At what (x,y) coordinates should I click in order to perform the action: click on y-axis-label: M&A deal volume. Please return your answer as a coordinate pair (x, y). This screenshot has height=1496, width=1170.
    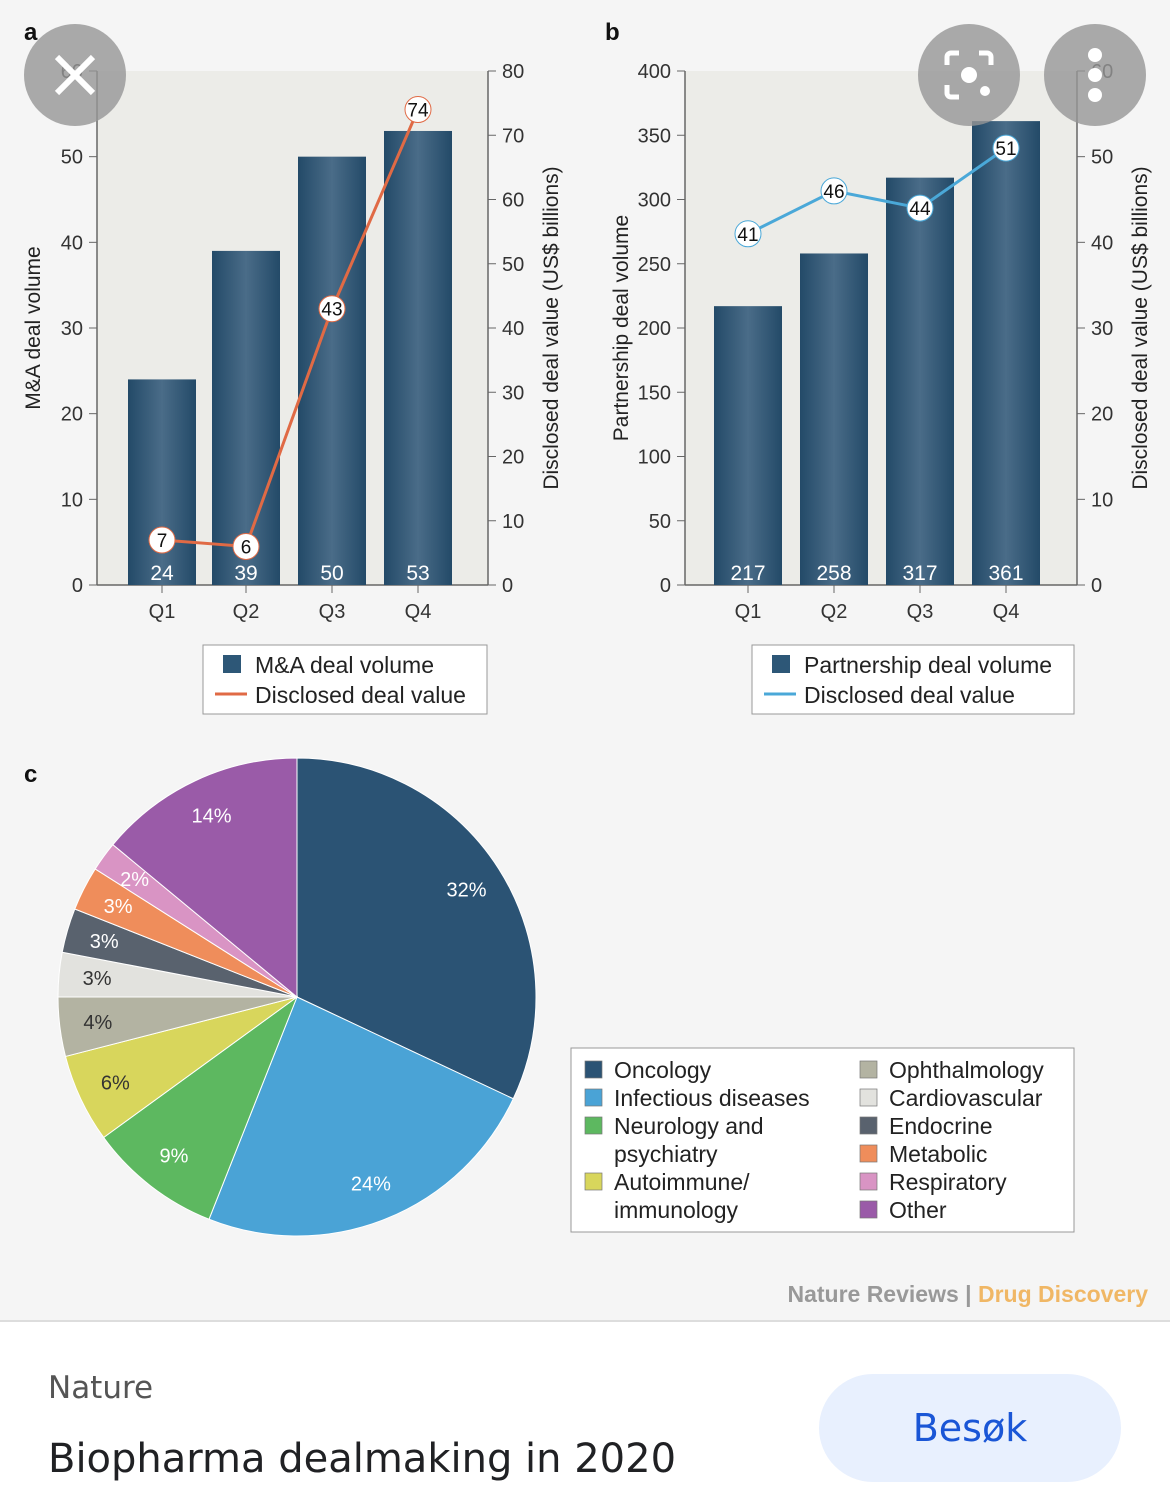
    Looking at the image, I should click on (33, 327).